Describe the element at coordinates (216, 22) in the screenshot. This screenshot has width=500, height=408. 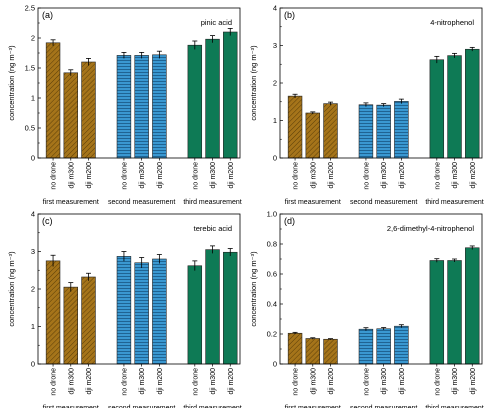
I see `panel-title: pinic acid` at that location.